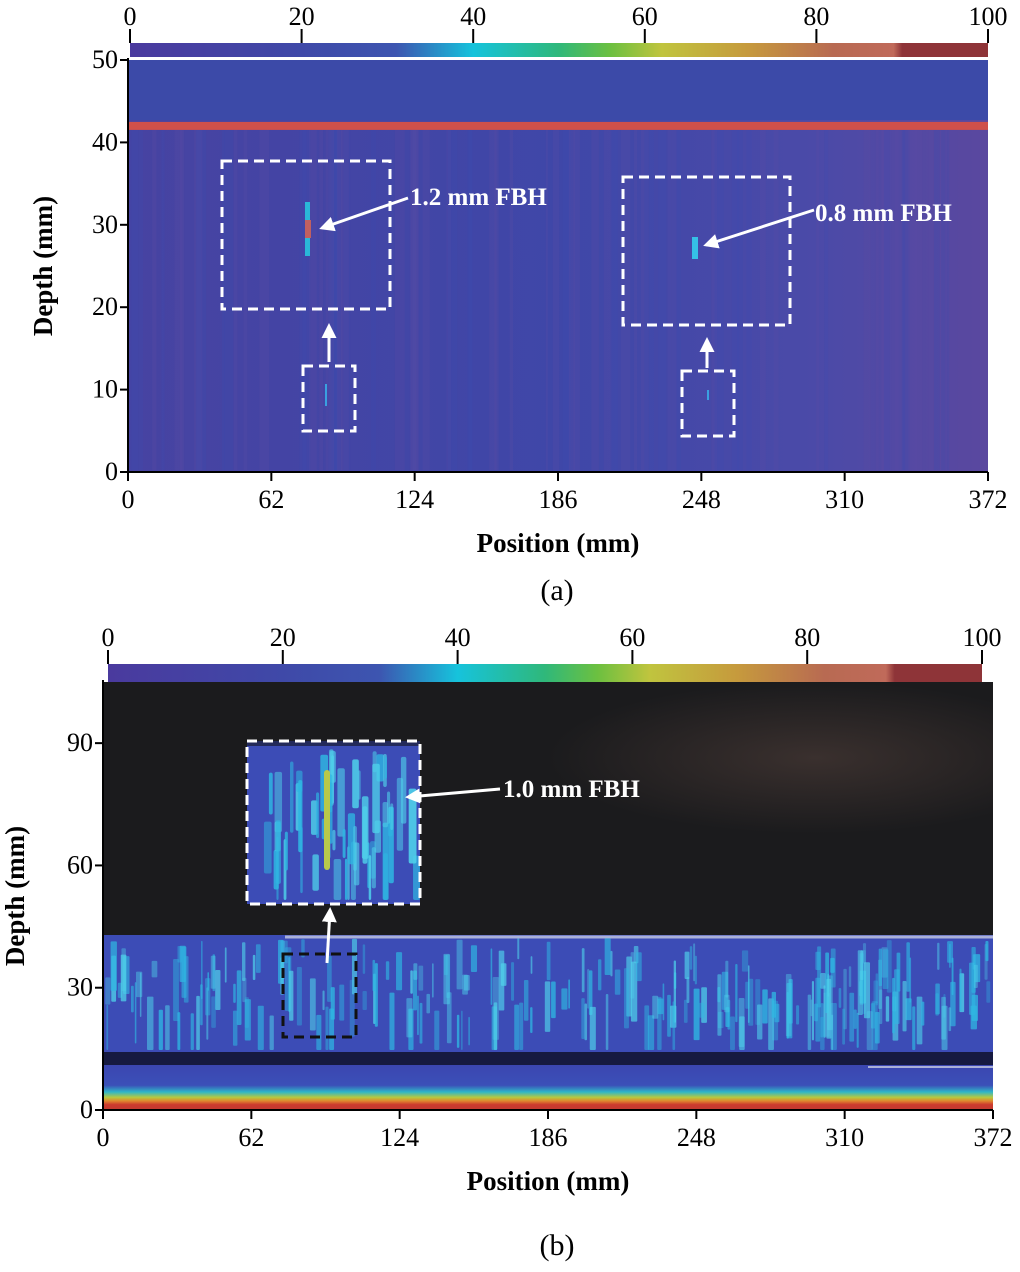 The width and height of the screenshot is (1020, 1272). What do you see at coordinates (545, 673) in the screenshot?
I see `colorbar` at bounding box center [545, 673].